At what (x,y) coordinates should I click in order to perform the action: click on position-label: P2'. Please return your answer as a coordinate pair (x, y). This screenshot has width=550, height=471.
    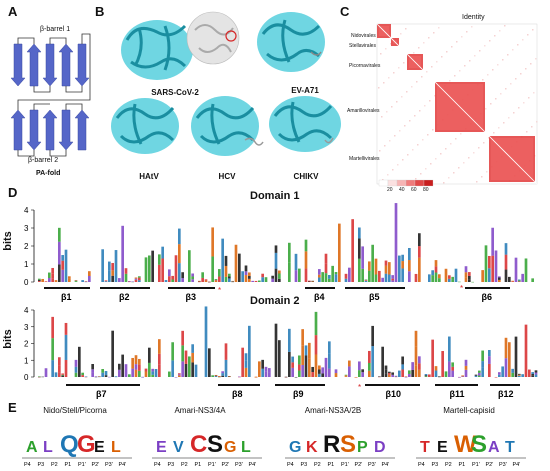
    Looking at the image, I should click on (359, 465).